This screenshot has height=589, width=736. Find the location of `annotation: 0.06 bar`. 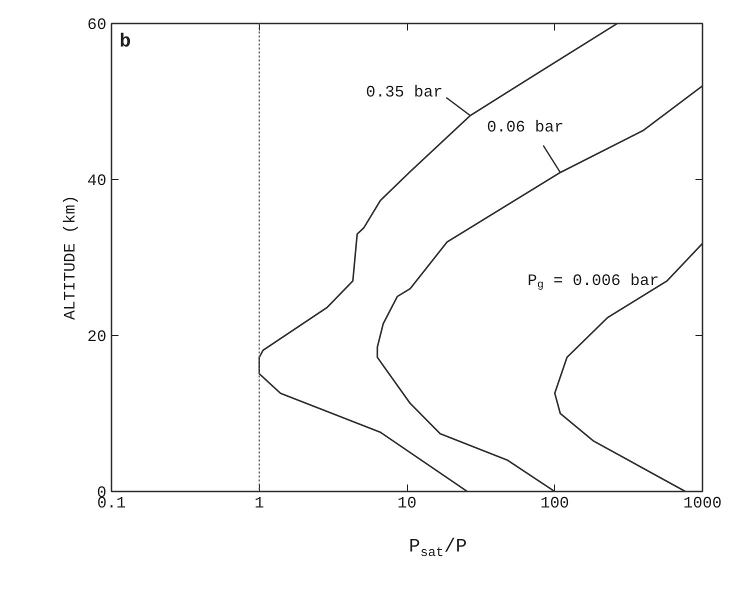

annotation: 0.06 bar is located at coordinates (525, 127).